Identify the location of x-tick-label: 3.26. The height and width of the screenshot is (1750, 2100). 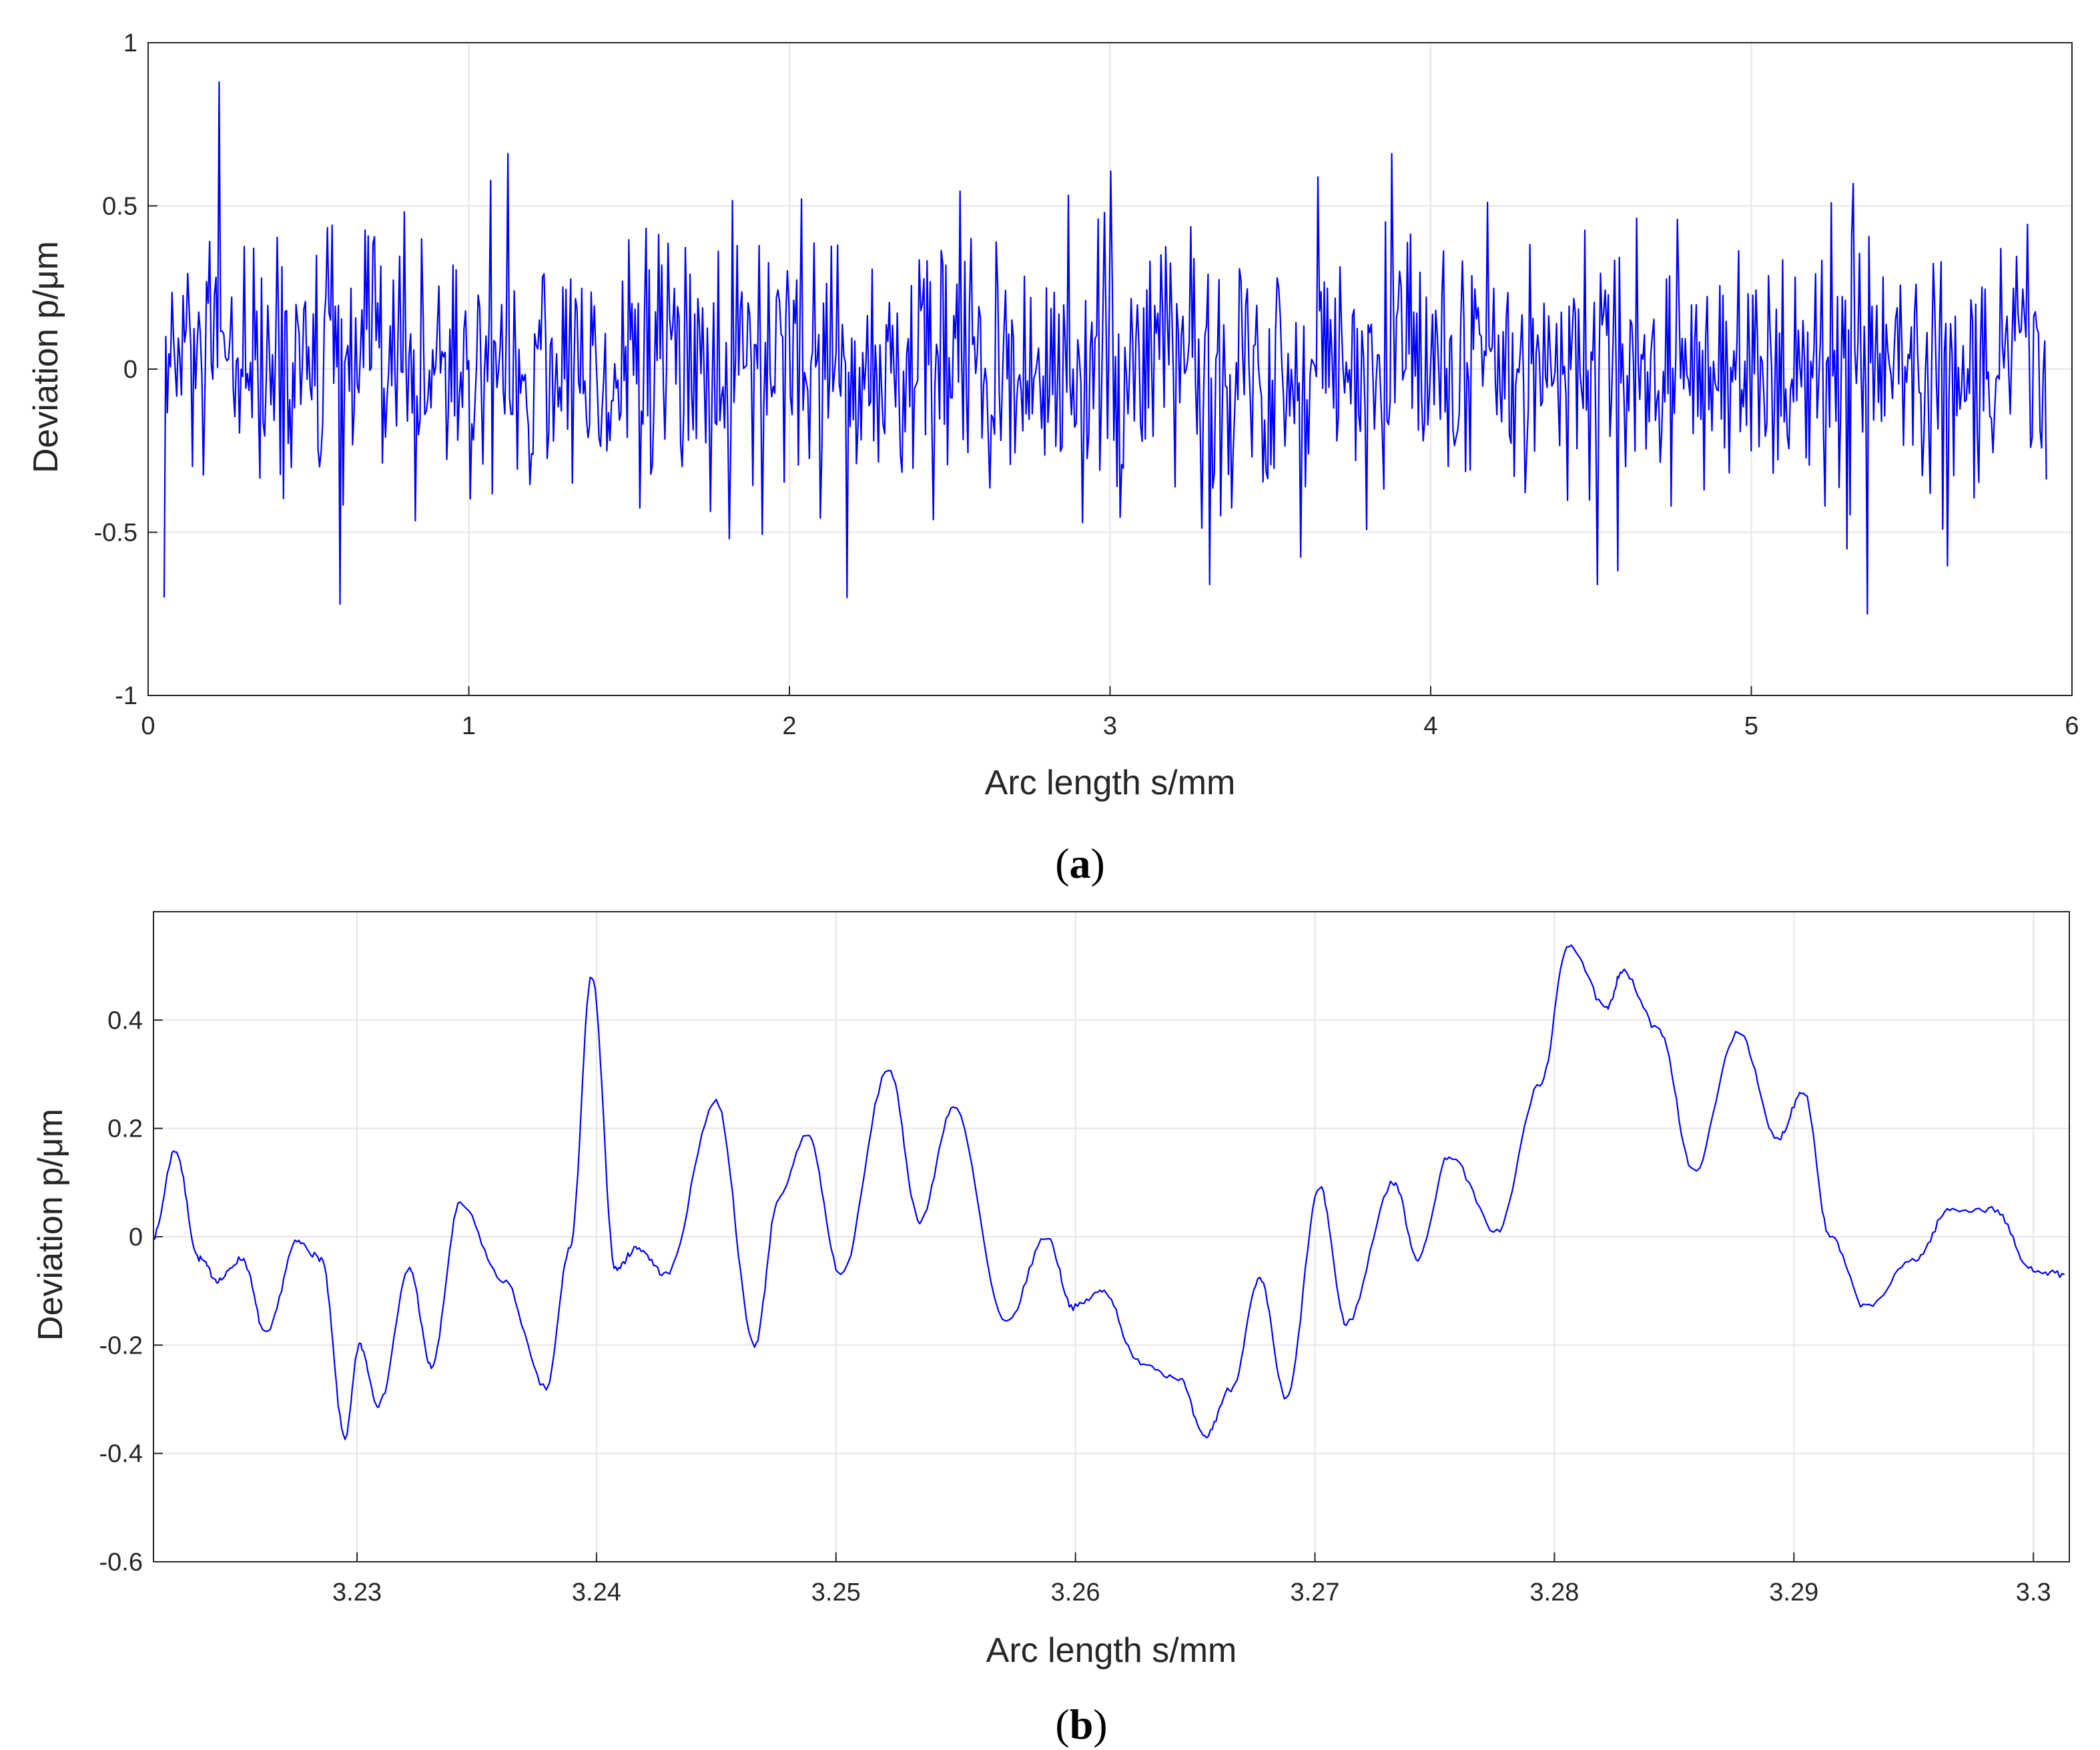
(1075, 1592).